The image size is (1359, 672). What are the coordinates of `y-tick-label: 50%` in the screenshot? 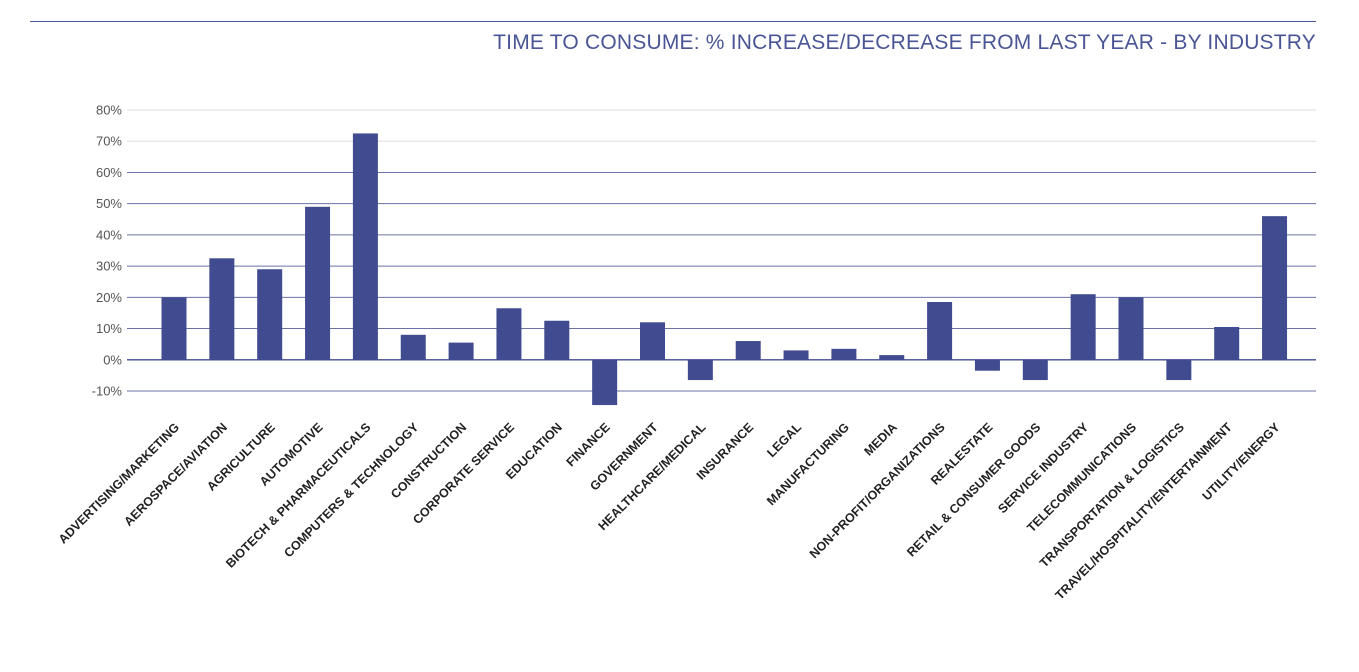 It's located at (109, 203).